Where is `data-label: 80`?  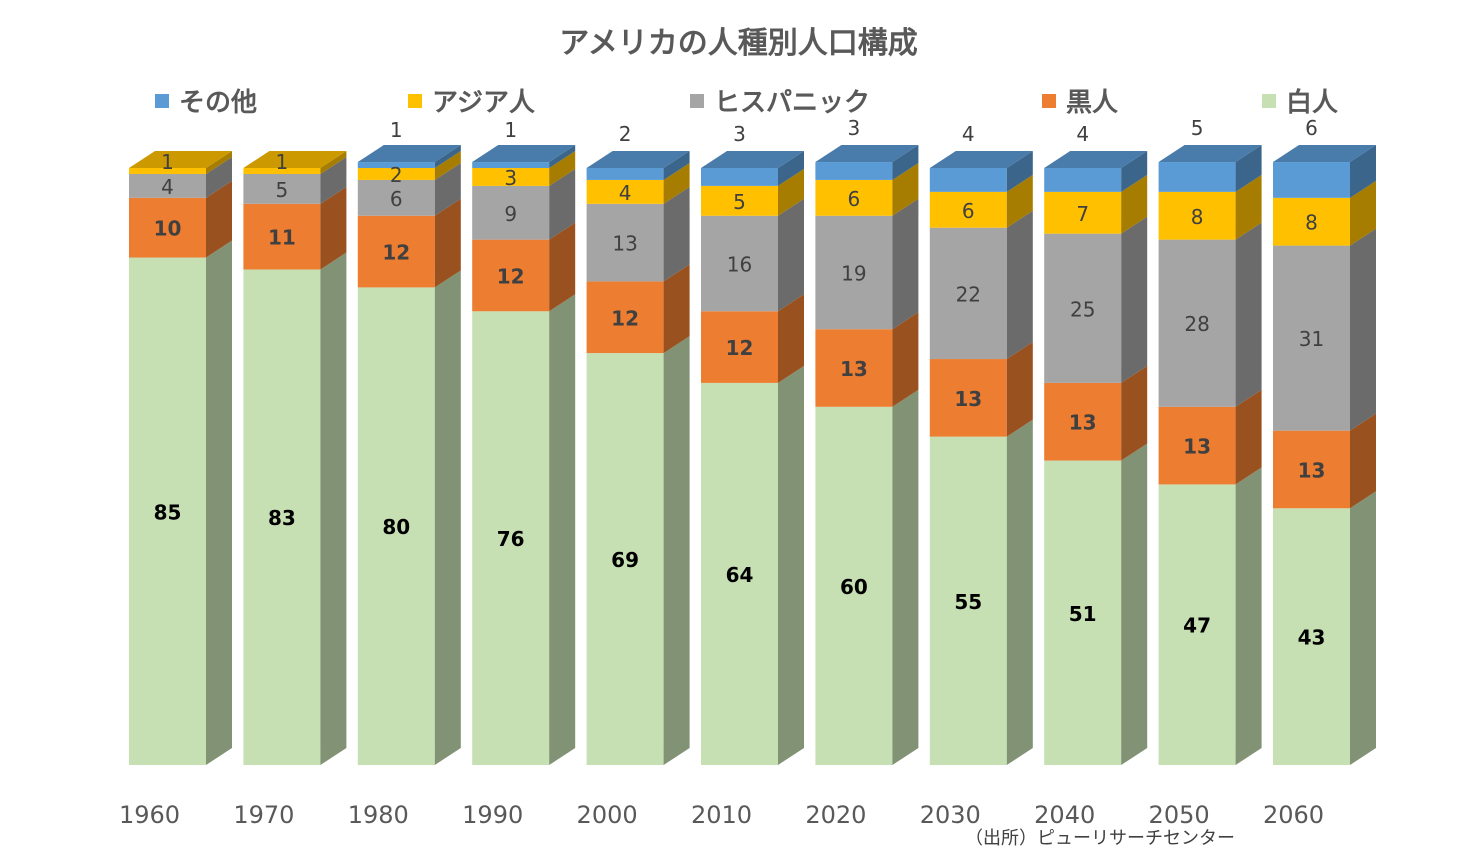
data-label: 80 is located at coordinates (396, 527).